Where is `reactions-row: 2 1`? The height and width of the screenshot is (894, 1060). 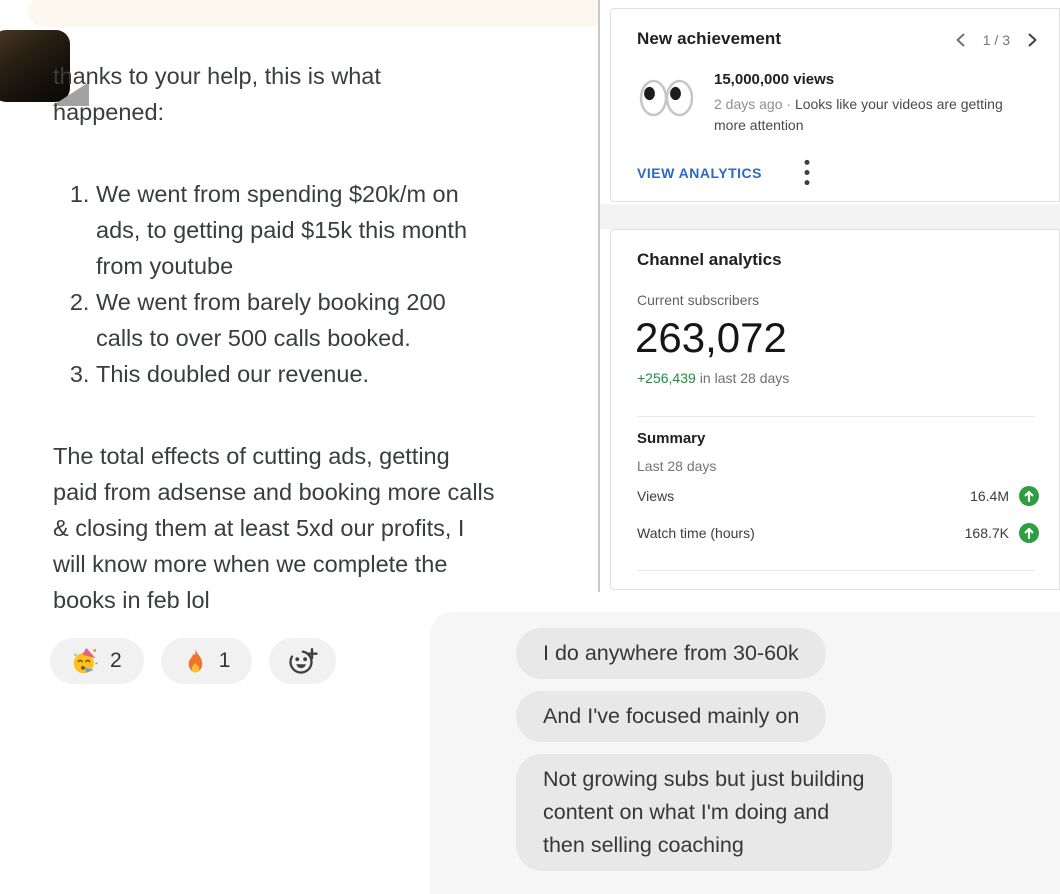
reactions-row: 2 1 is located at coordinates (193, 661).